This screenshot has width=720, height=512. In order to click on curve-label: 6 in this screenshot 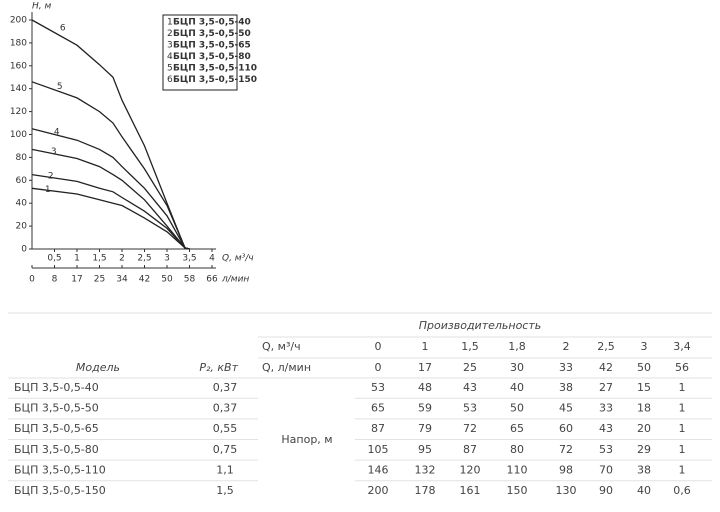, I will do `click(63, 28)`.